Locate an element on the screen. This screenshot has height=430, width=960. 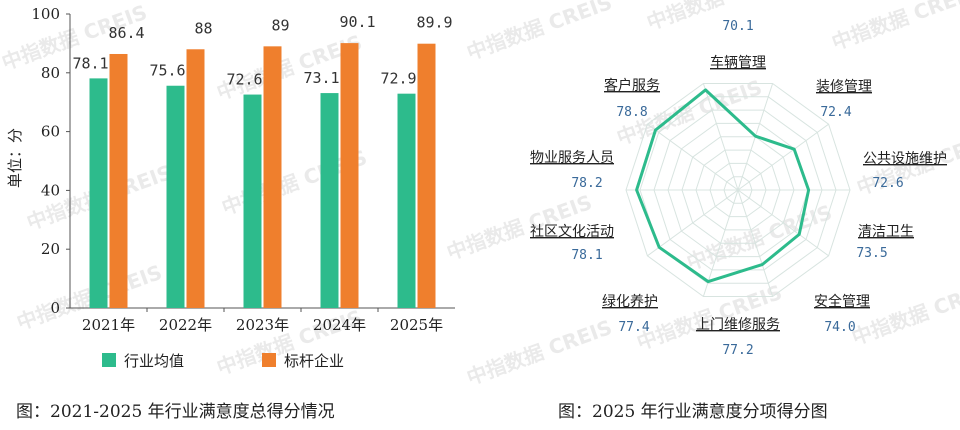
radar-category-label: 装修管理 is located at coordinates (844, 87).